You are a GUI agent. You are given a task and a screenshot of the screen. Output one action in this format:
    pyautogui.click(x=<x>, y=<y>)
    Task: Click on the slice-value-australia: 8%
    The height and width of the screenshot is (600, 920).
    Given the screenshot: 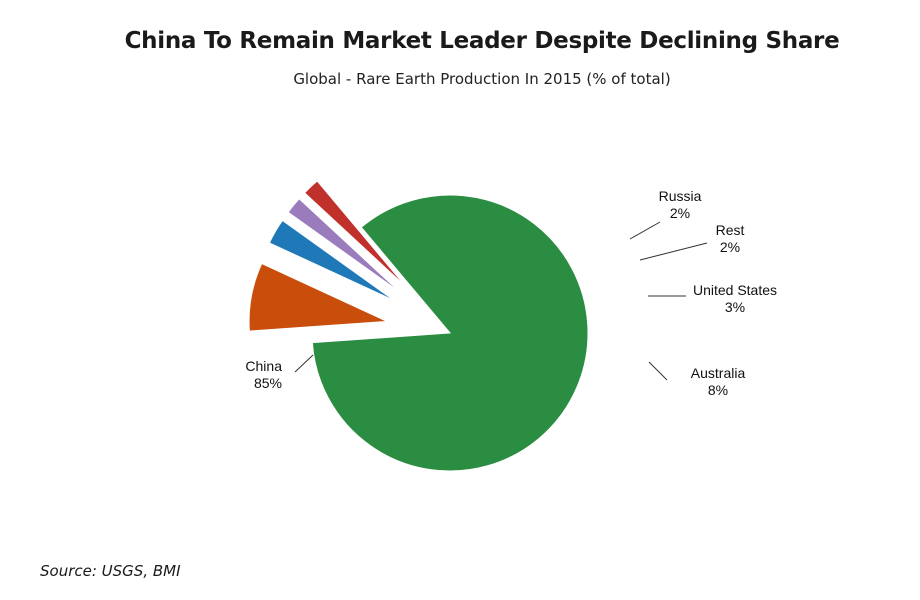 What is the action you would take?
    pyautogui.click(x=718, y=390)
    